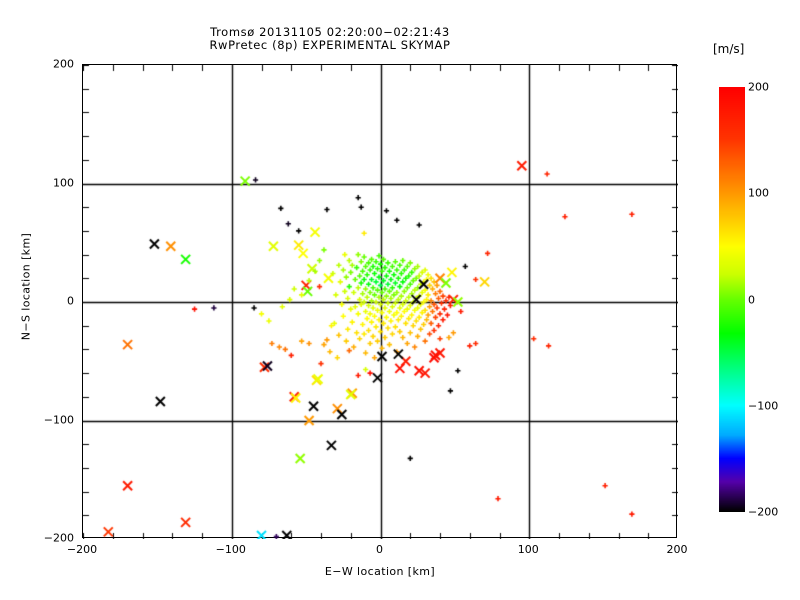 This screenshot has width=800, height=600. What do you see at coordinates (758, 193) in the screenshot?
I see `colorbar-tick-100: 100` at bounding box center [758, 193].